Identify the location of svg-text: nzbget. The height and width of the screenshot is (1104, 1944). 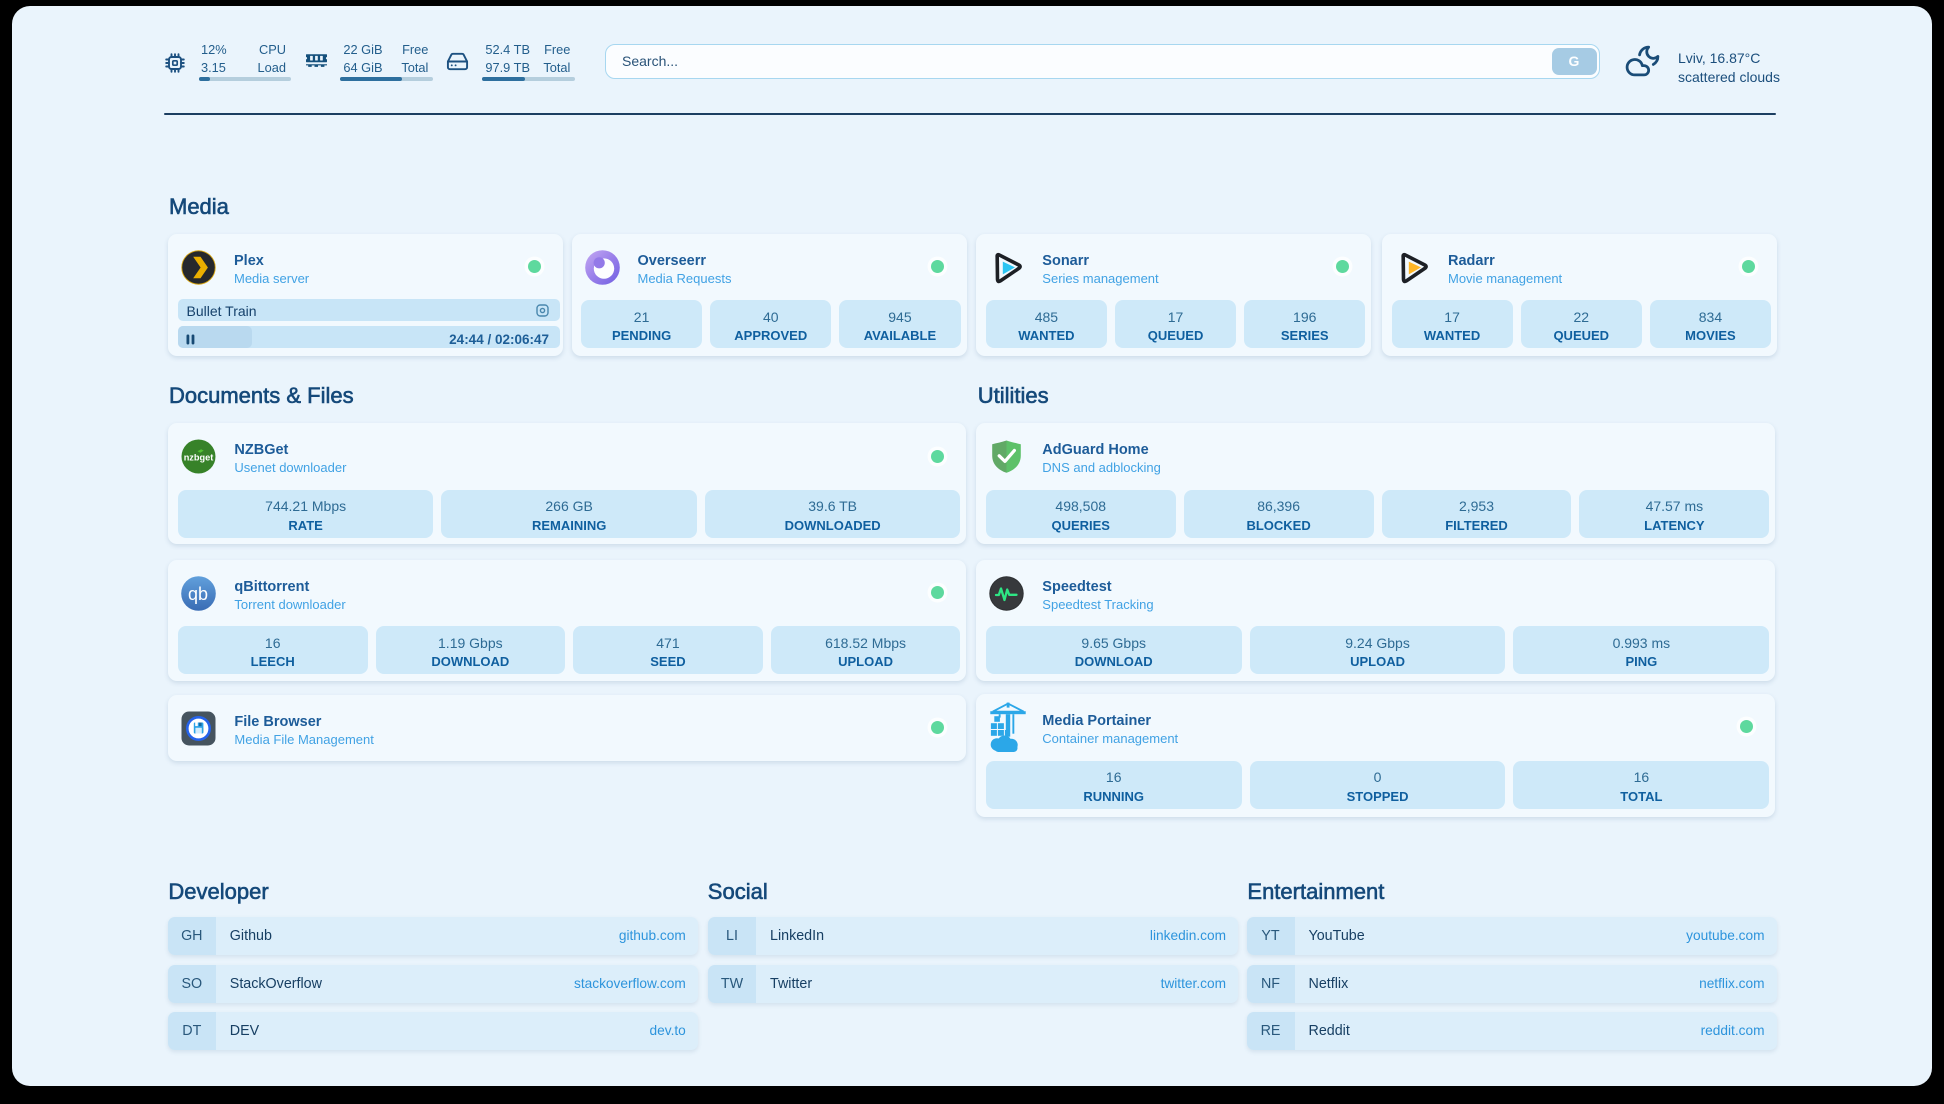
(199, 458).